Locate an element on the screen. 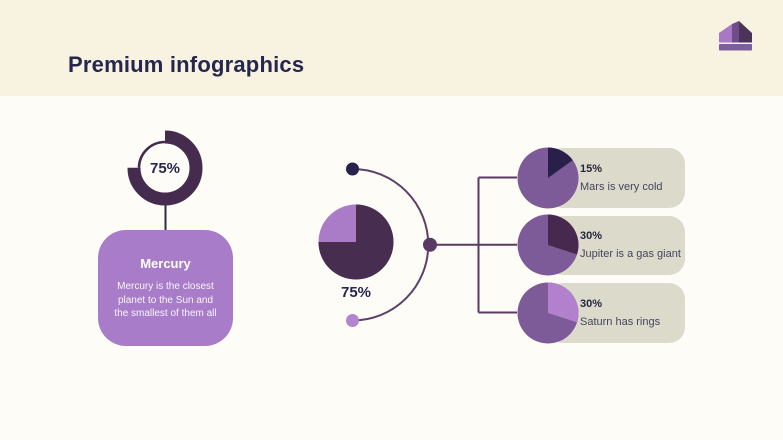 This screenshot has width=783, height=440. connector-dot-middle is located at coordinates (430, 244).